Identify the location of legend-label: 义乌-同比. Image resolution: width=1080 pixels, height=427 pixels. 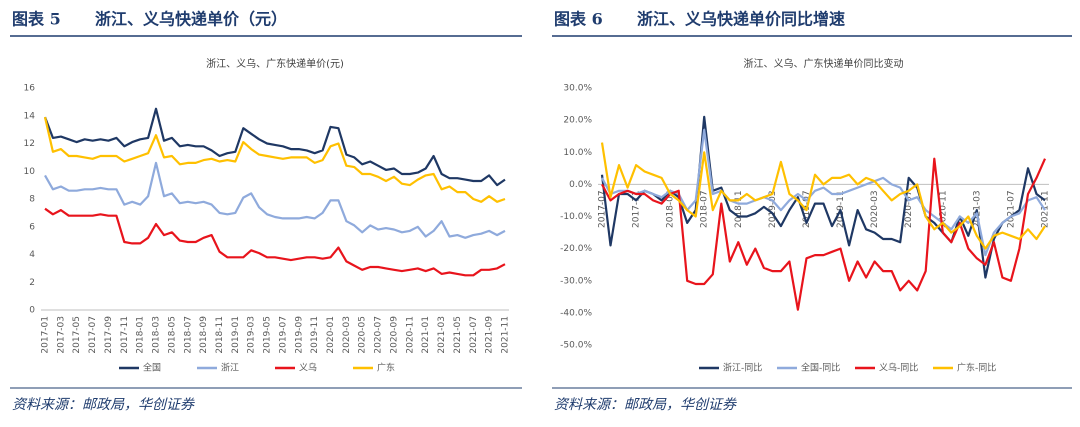
(898, 368).